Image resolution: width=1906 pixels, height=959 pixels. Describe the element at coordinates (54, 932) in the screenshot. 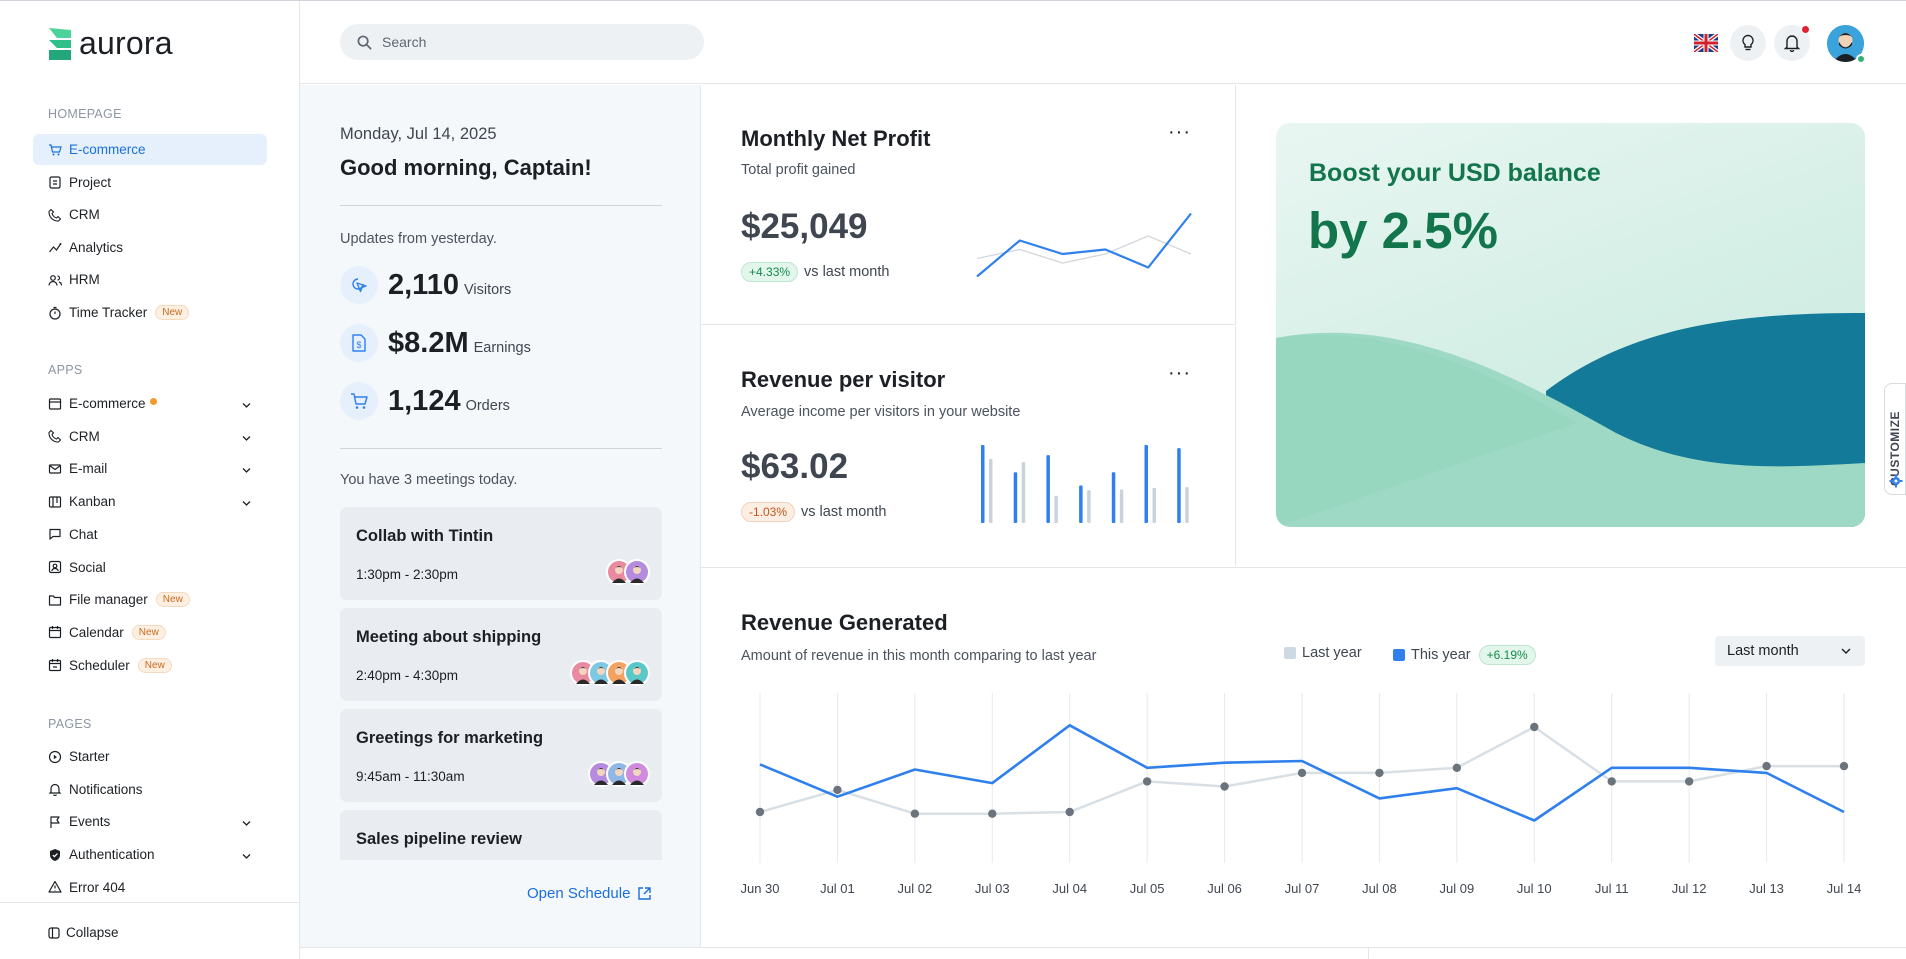

I see `collapse-icon` at that location.